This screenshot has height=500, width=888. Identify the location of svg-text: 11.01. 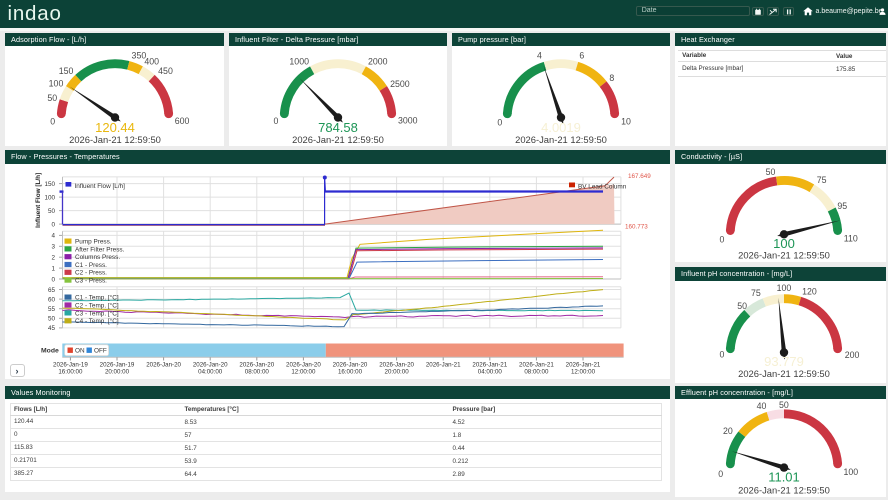
(784, 477).